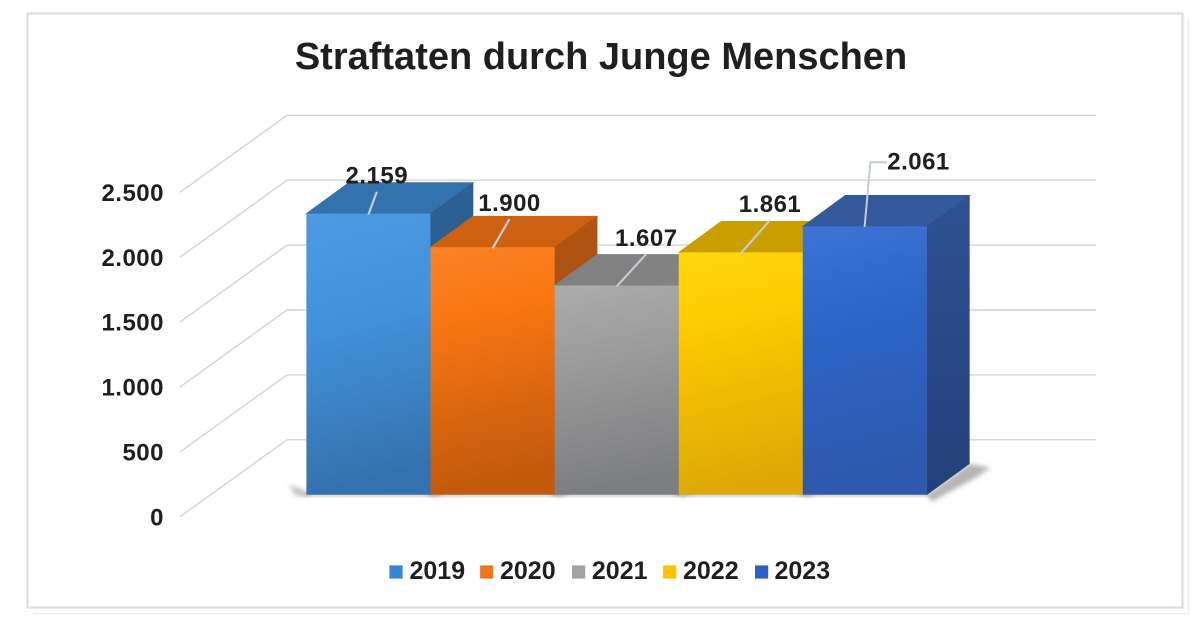 This screenshot has width=1200, height=624. What do you see at coordinates (157, 517) in the screenshot?
I see `svg-text: 0` at bounding box center [157, 517].